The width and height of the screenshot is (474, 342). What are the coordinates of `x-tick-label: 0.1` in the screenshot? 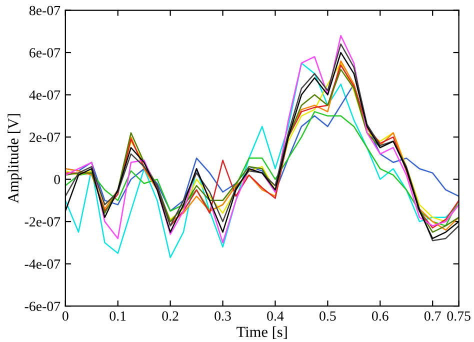 It's located at (118, 316).